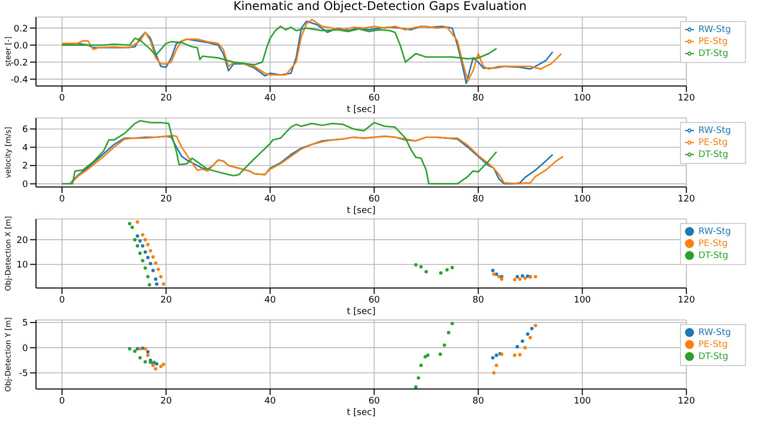 Image resolution: width=760 pixels, height=421 pixels. I want to click on y-tick-label: 6, so click(25, 130).